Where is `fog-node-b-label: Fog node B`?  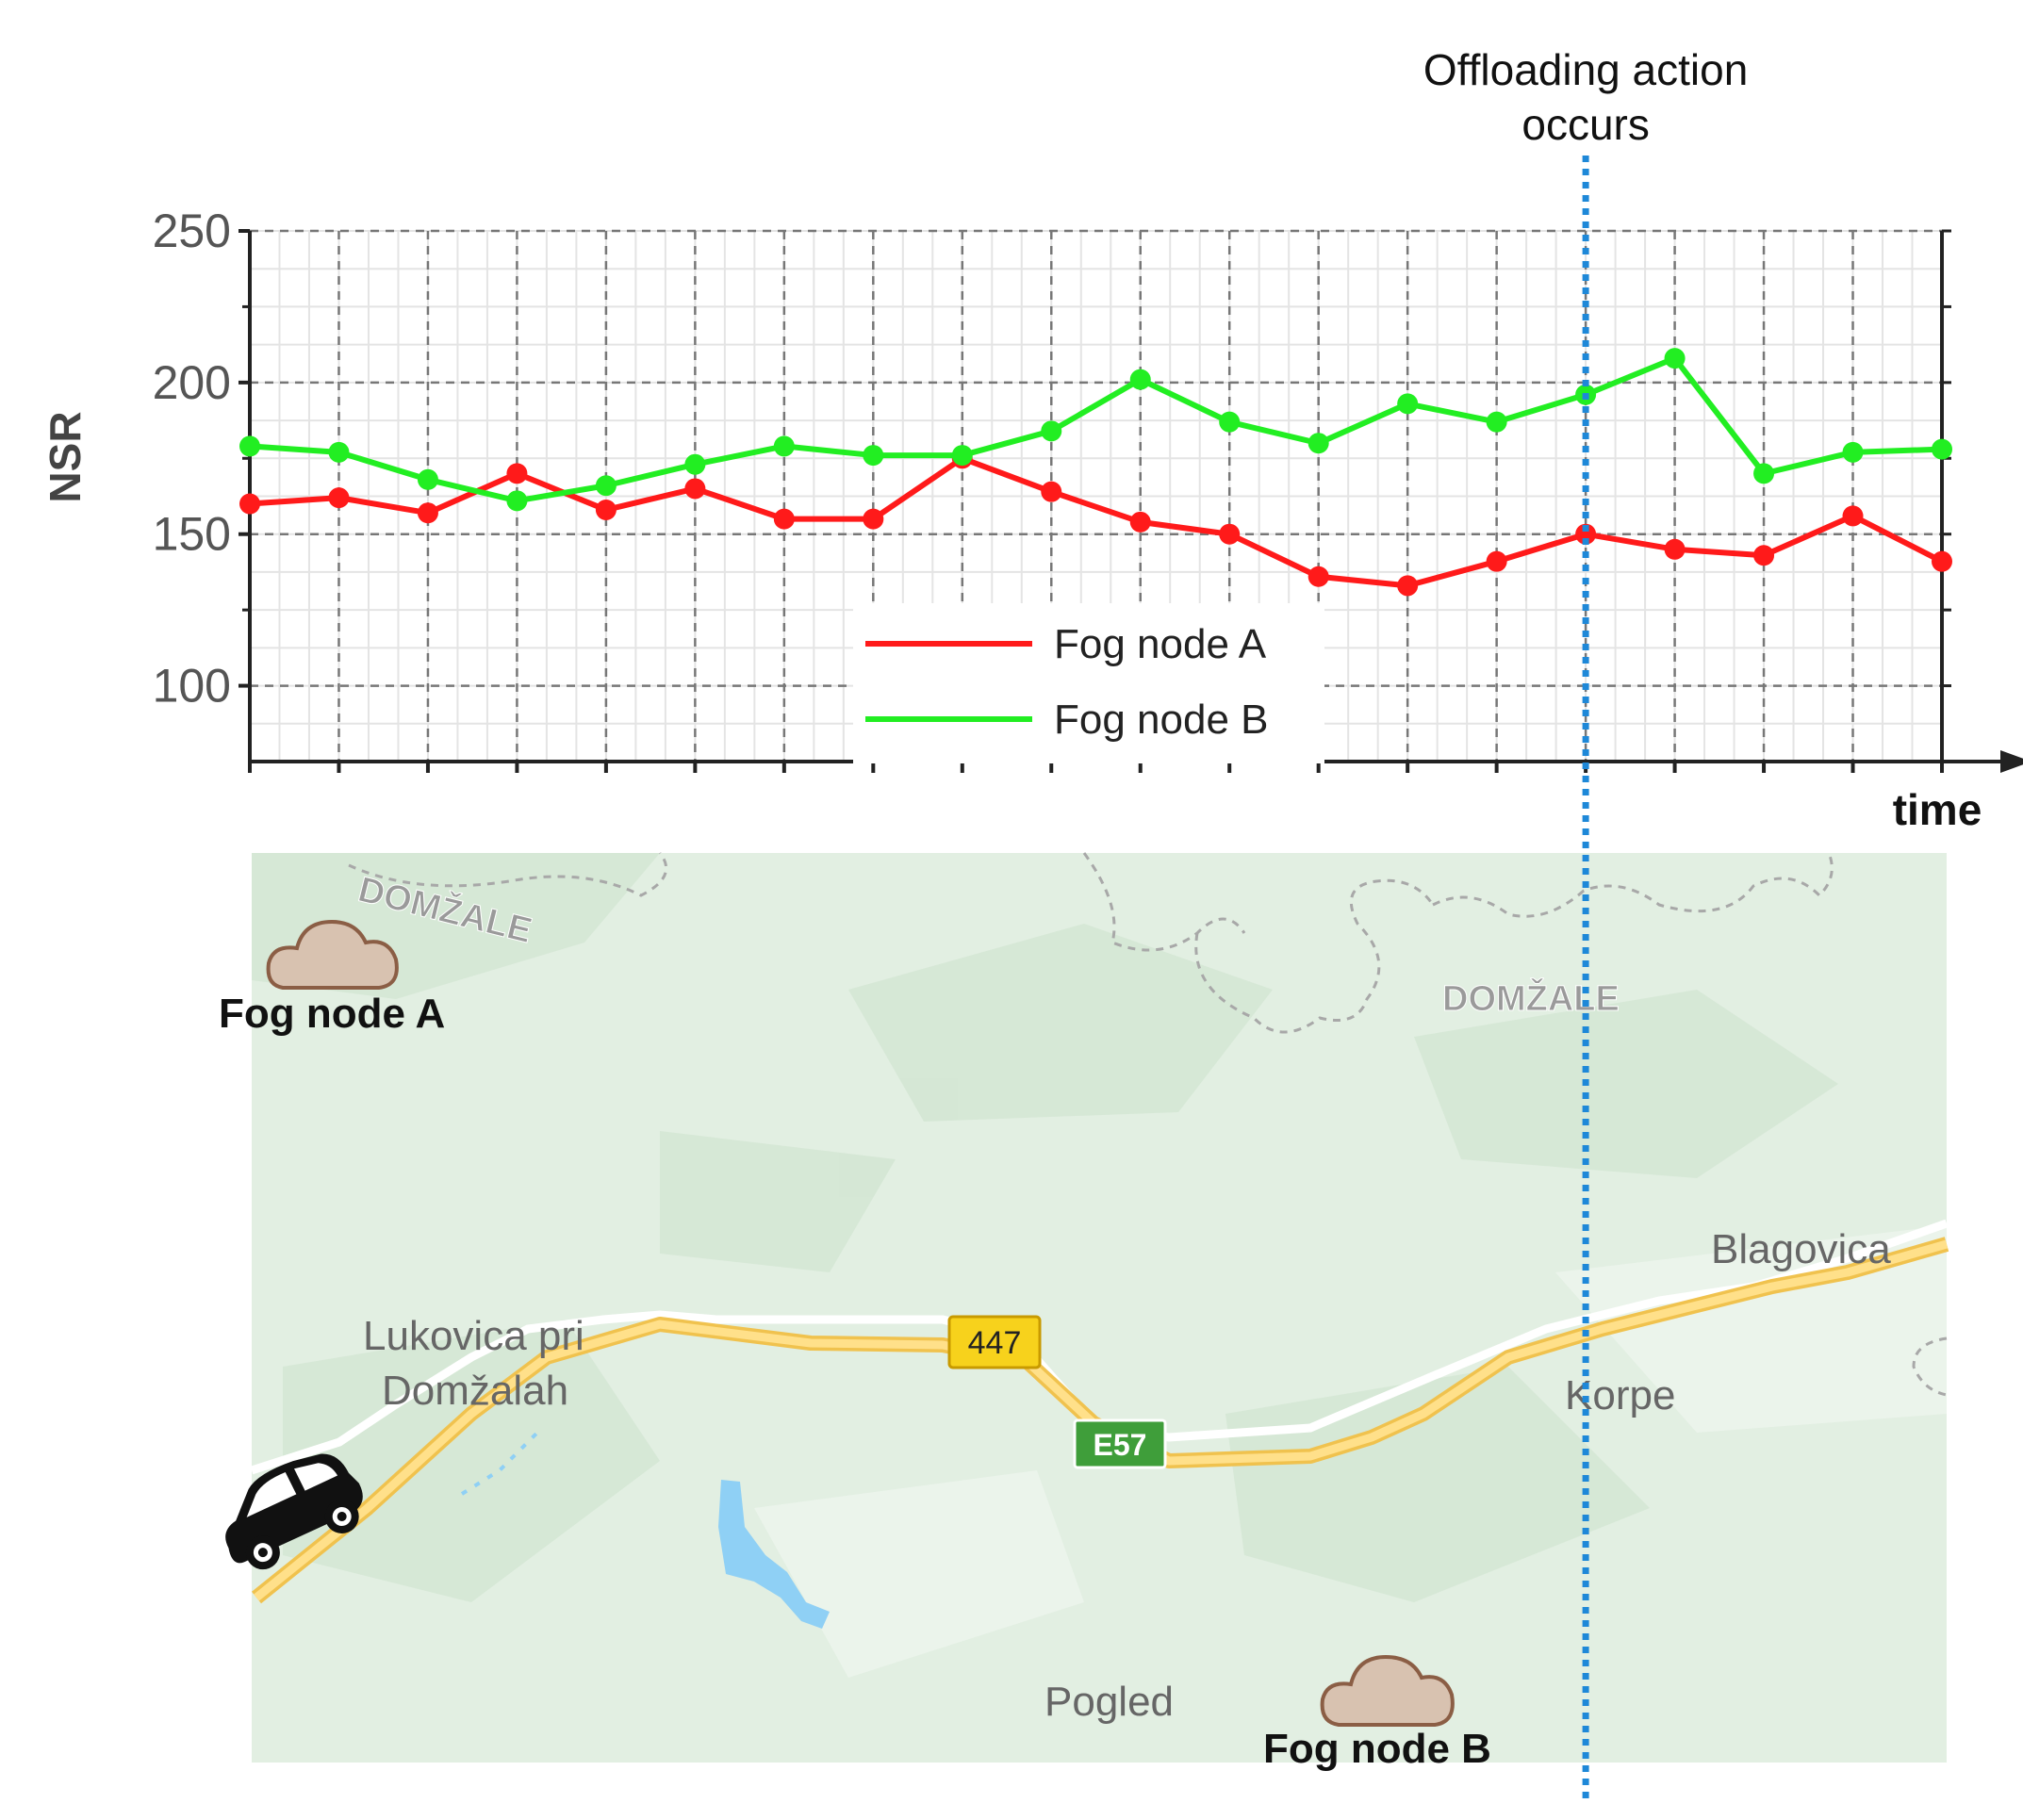 fog-node-b-label: Fog node B is located at coordinates (1377, 1749).